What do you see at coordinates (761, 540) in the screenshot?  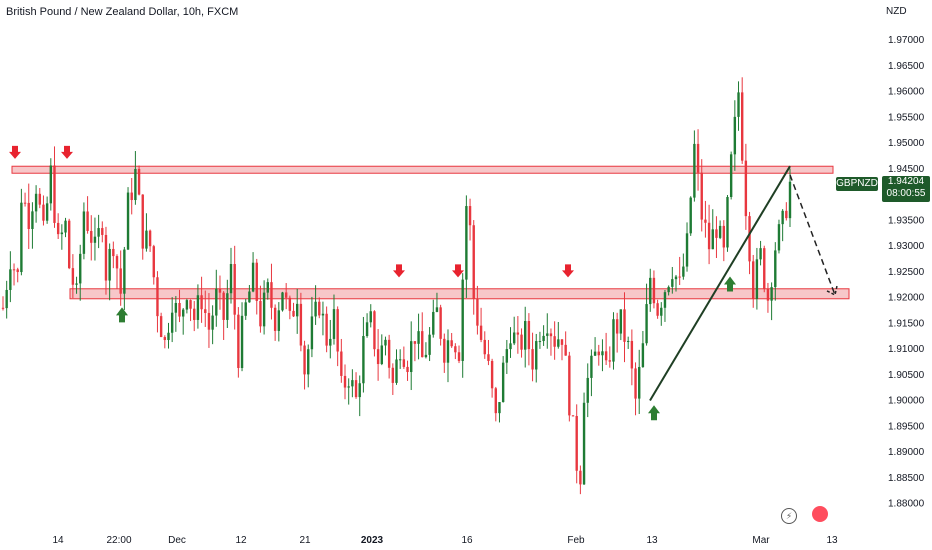 I see `time-tick-label: Mar` at bounding box center [761, 540].